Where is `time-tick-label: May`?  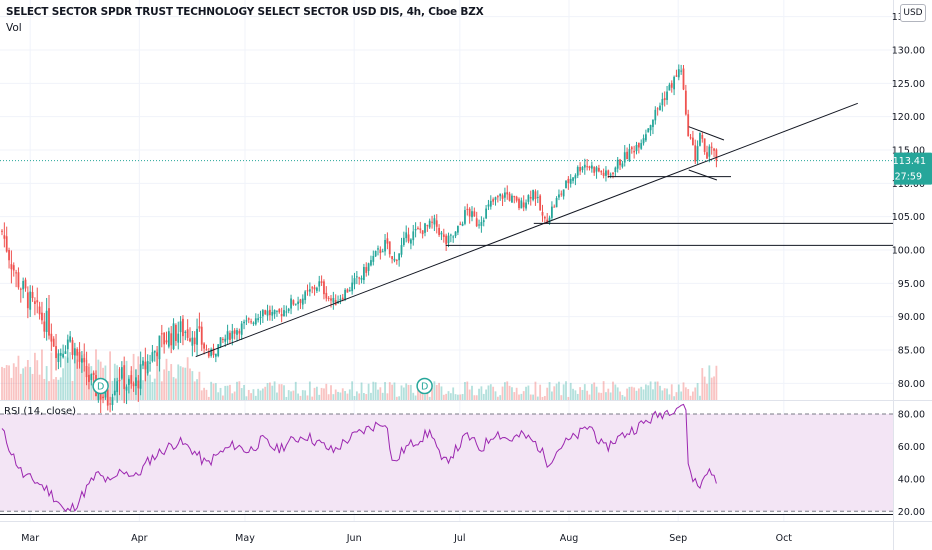
time-tick-label: May is located at coordinates (245, 538).